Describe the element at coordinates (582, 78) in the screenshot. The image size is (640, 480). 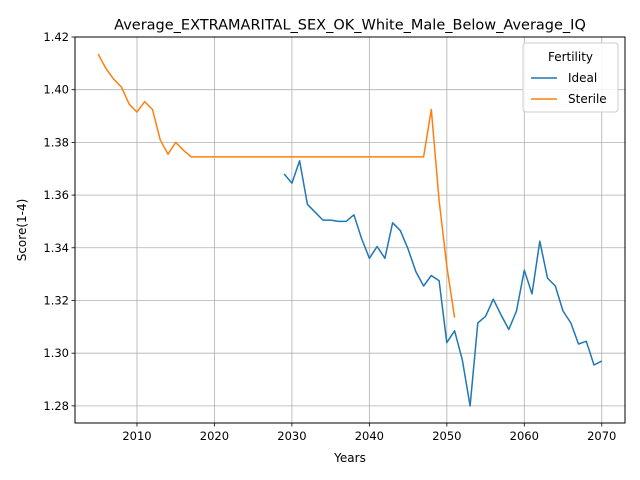
I see `legend-label-ideal: Ideal` at that location.